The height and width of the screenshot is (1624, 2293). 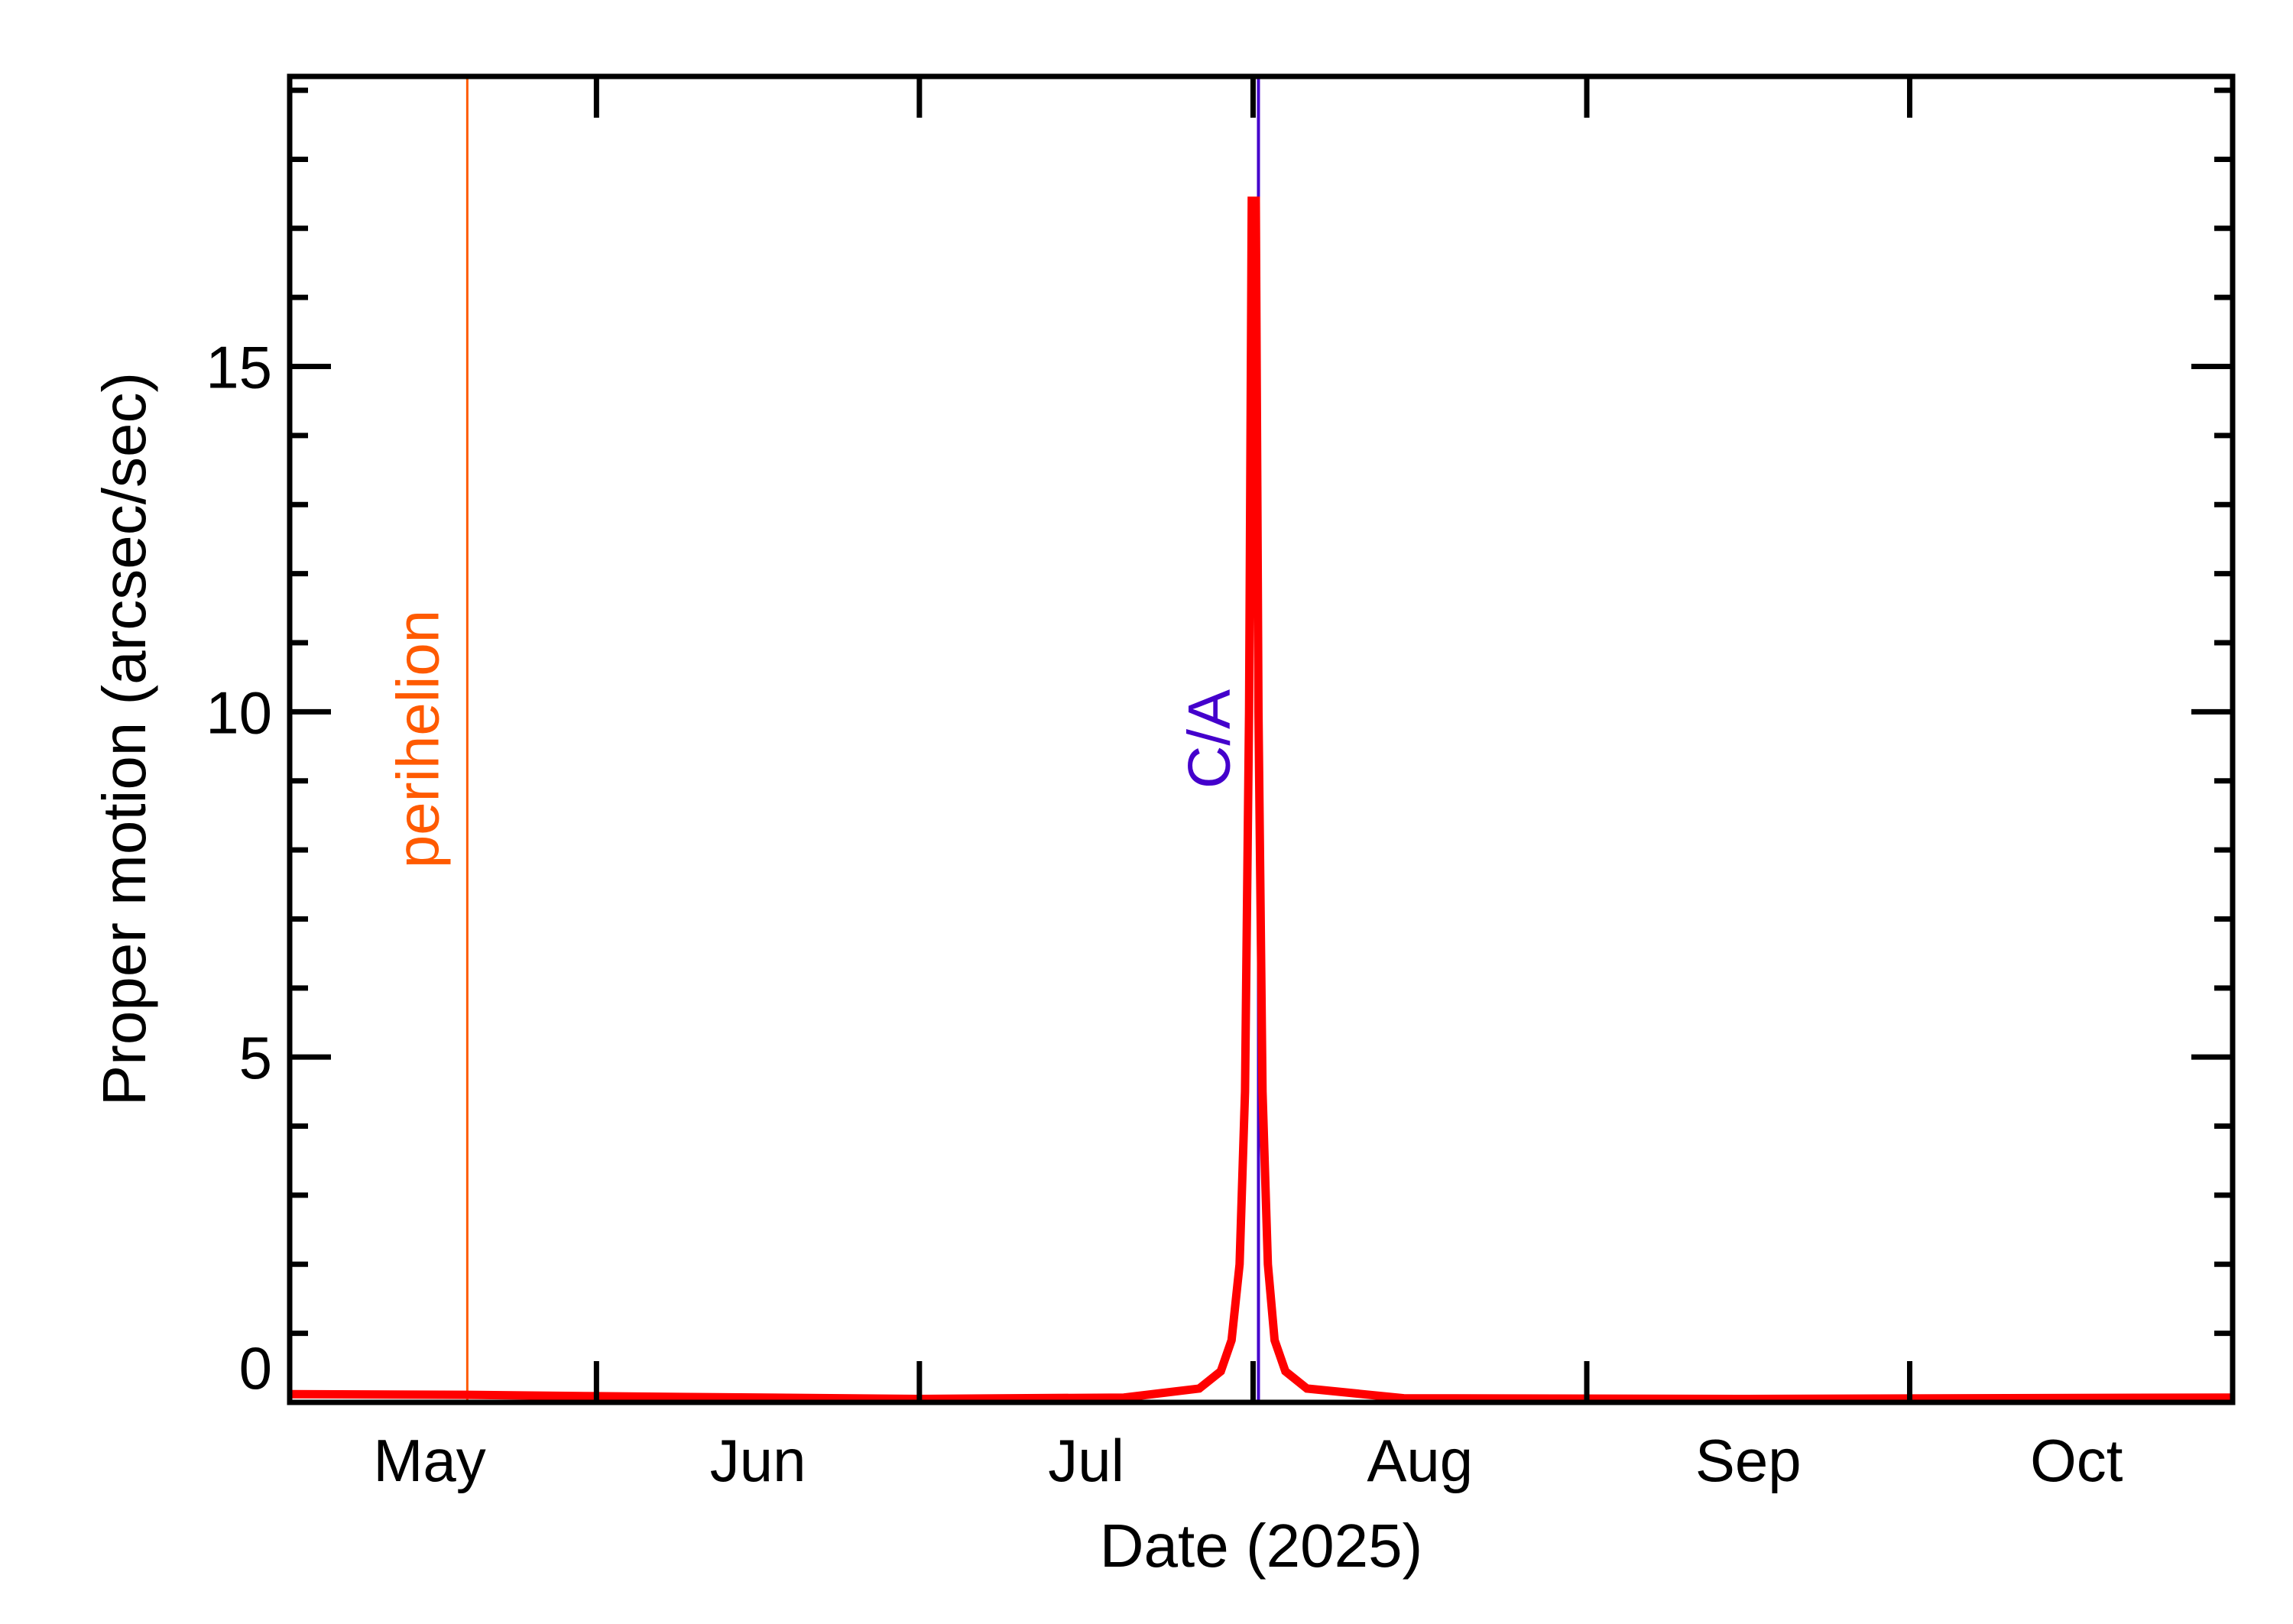 I want to click on y-axis-title: Proper motion (arcsec/sec), so click(x=124, y=739).